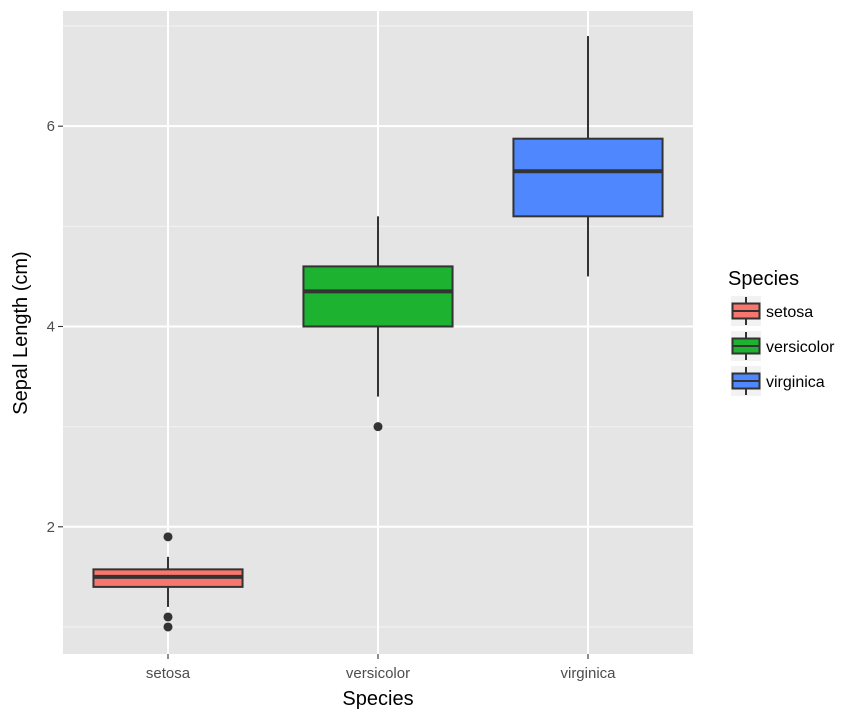 Image resolution: width=864 pixels, height=720 pixels. What do you see at coordinates (377, 699) in the screenshot?
I see `x-axis-title: Species` at bounding box center [377, 699].